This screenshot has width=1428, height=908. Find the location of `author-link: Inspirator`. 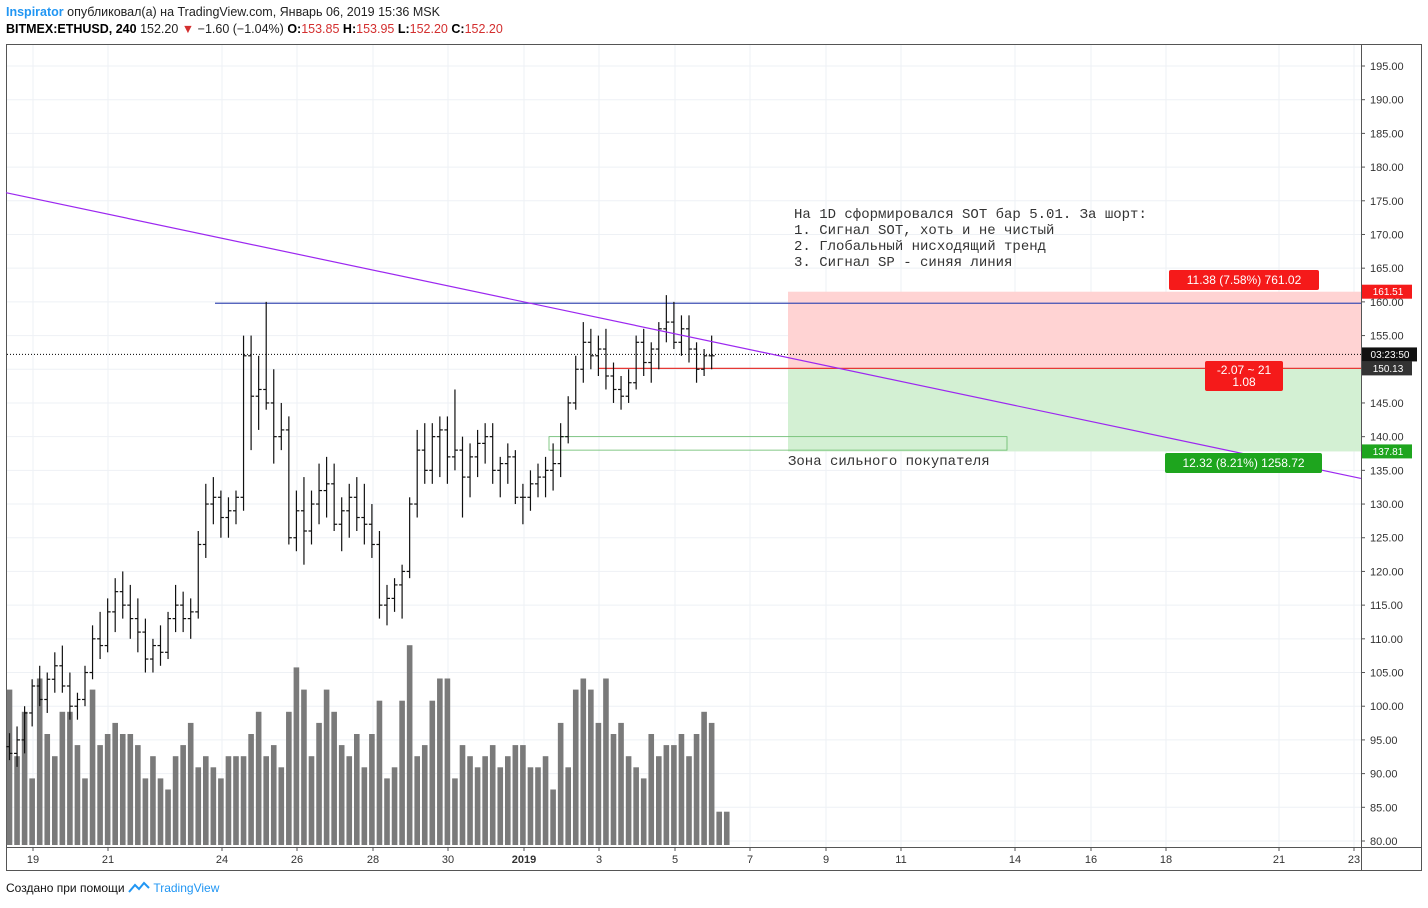

author-link: Inspirator is located at coordinates (35, 12).